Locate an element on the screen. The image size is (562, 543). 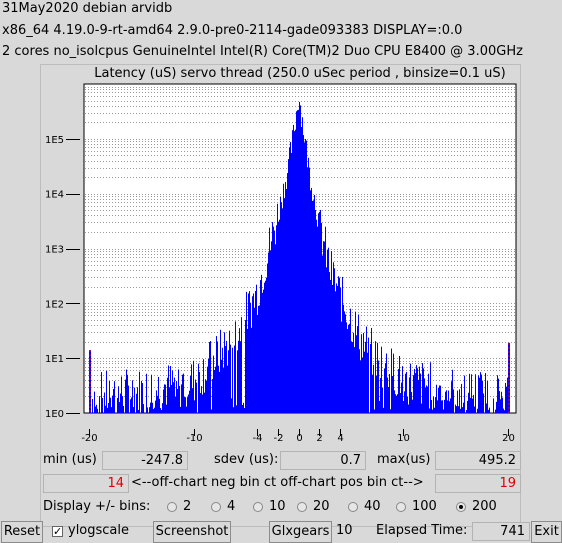
bins-radio-label: 100 is located at coordinates (424, 506).